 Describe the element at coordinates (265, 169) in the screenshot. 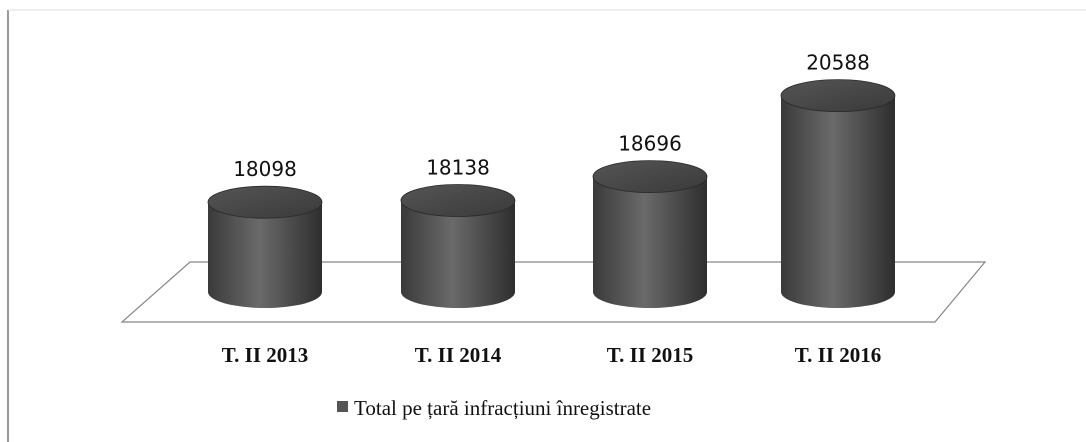

I see `data-label: 18098` at that location.